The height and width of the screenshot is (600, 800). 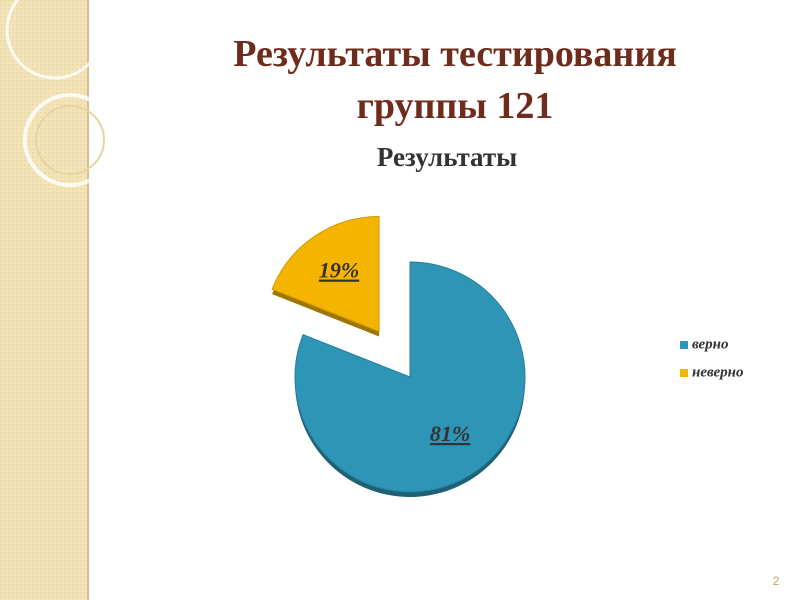 I want to click on data-label: 19%, so click(x=339, y=270).